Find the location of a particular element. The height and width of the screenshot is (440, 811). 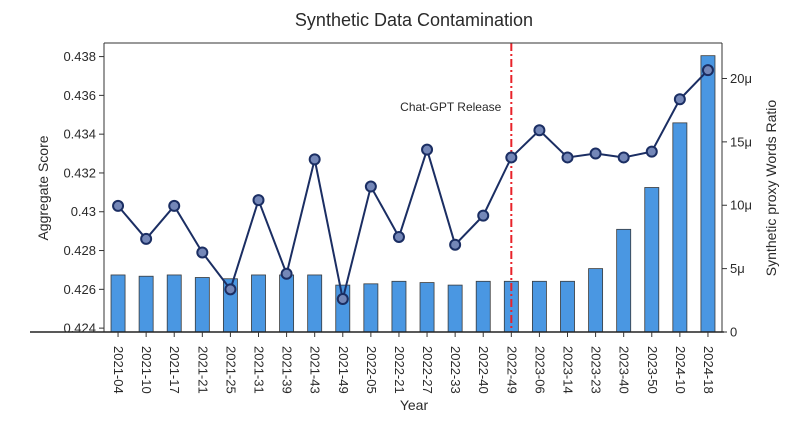

x-tick-label-2021-49: 2021-49 is located at coordinates (343, 370).